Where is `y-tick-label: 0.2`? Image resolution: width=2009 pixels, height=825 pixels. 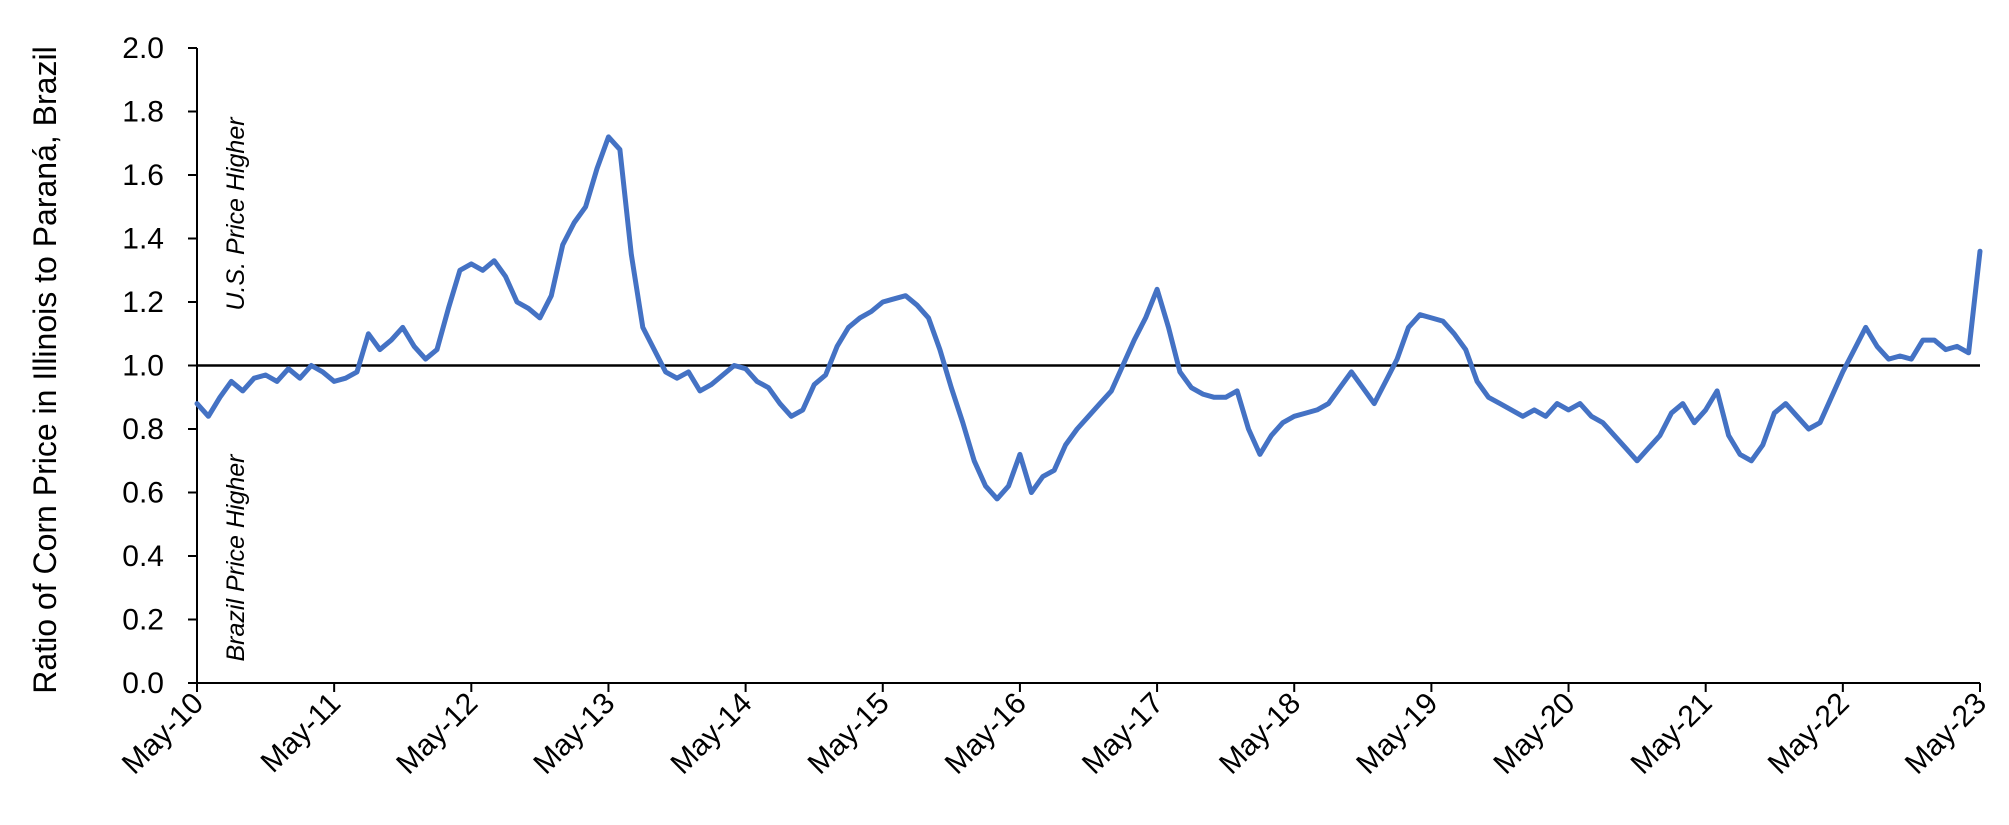 y-tick-label: 0.2 is located at coordinates (143, 620).